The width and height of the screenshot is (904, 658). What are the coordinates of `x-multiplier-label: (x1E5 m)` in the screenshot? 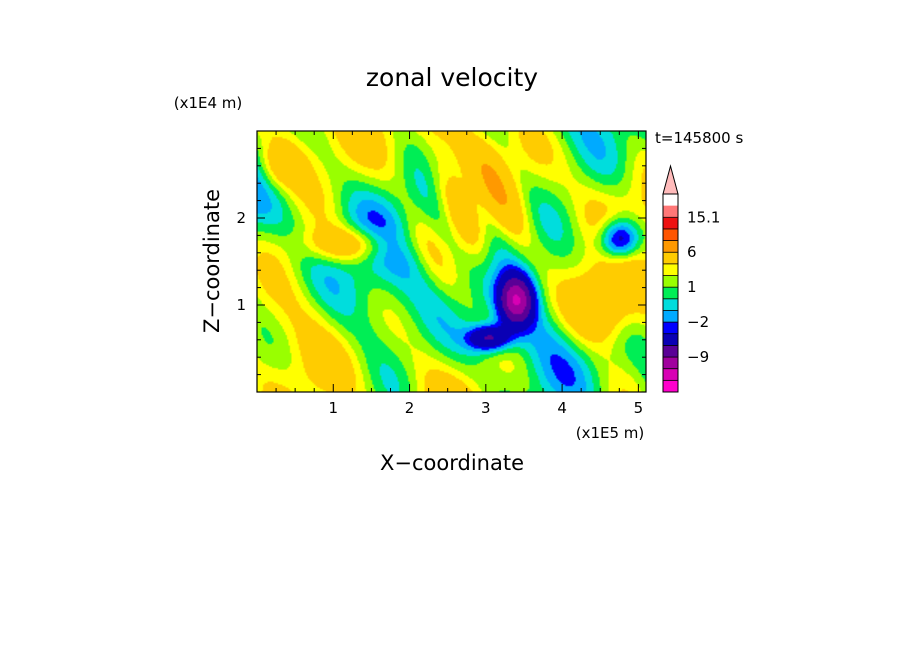 It's located at (610, 433).